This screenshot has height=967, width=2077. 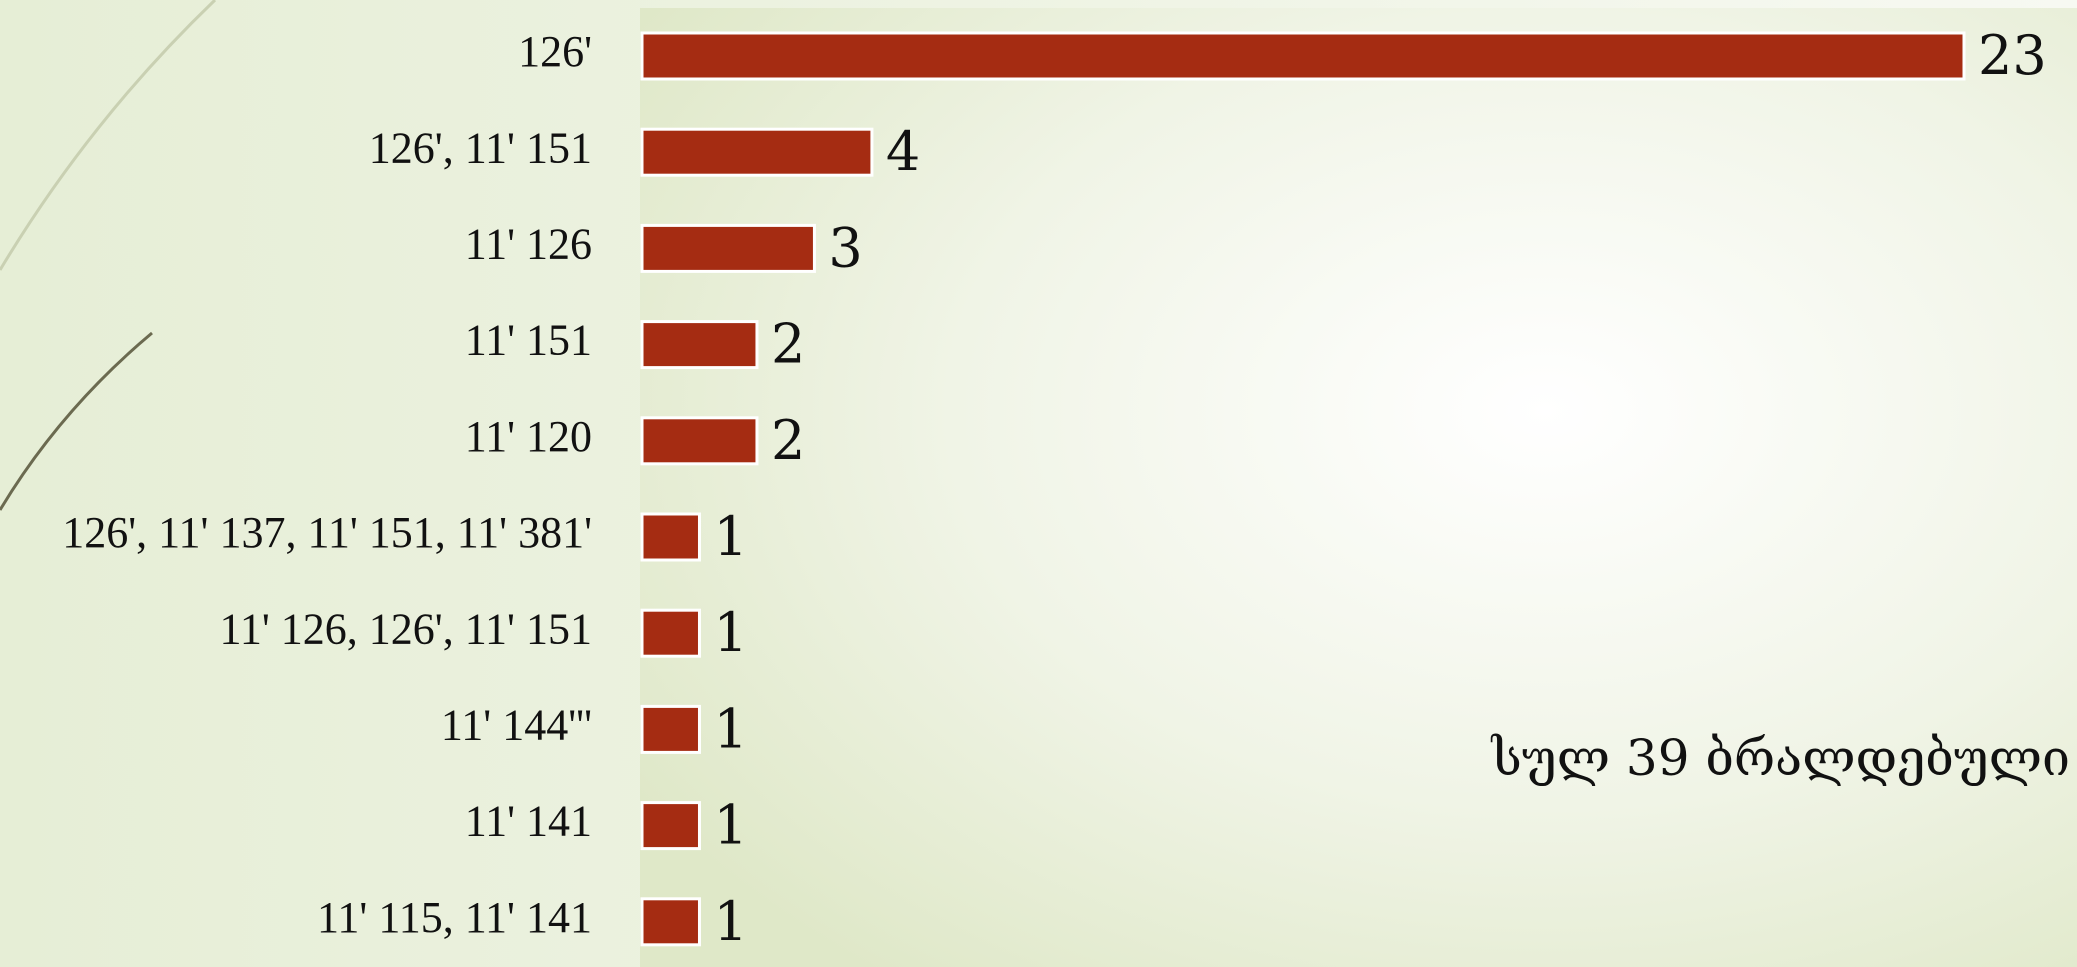 What do you see at coordinates (1780, 758) in the screenshot?
I see `annotation: სულ 39 ბრალდებული` at bounding box center [1780, 758].